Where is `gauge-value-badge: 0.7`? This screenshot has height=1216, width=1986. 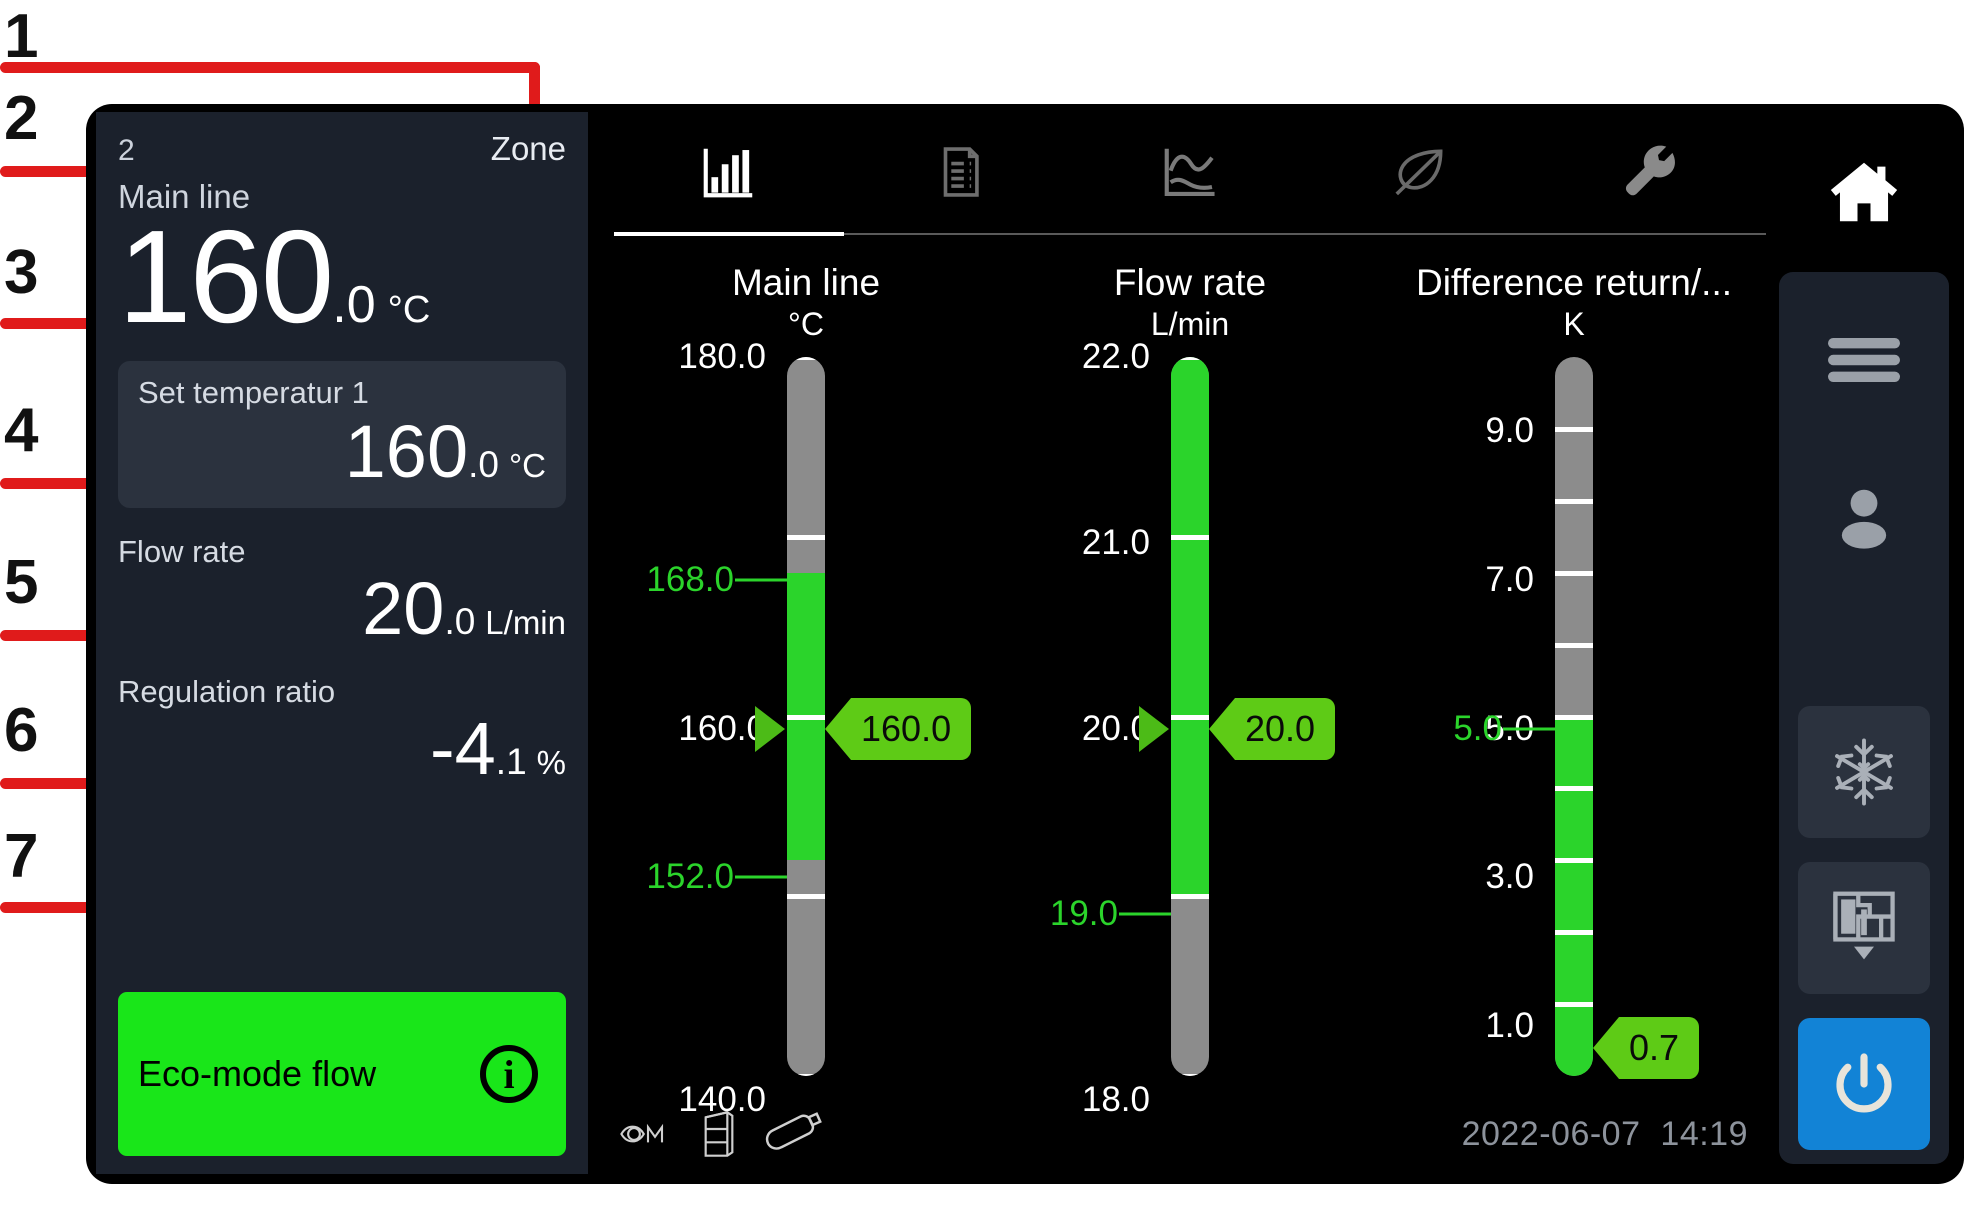 gauge-value-badge: 0.7 is located at coordinates (1646, 1047).